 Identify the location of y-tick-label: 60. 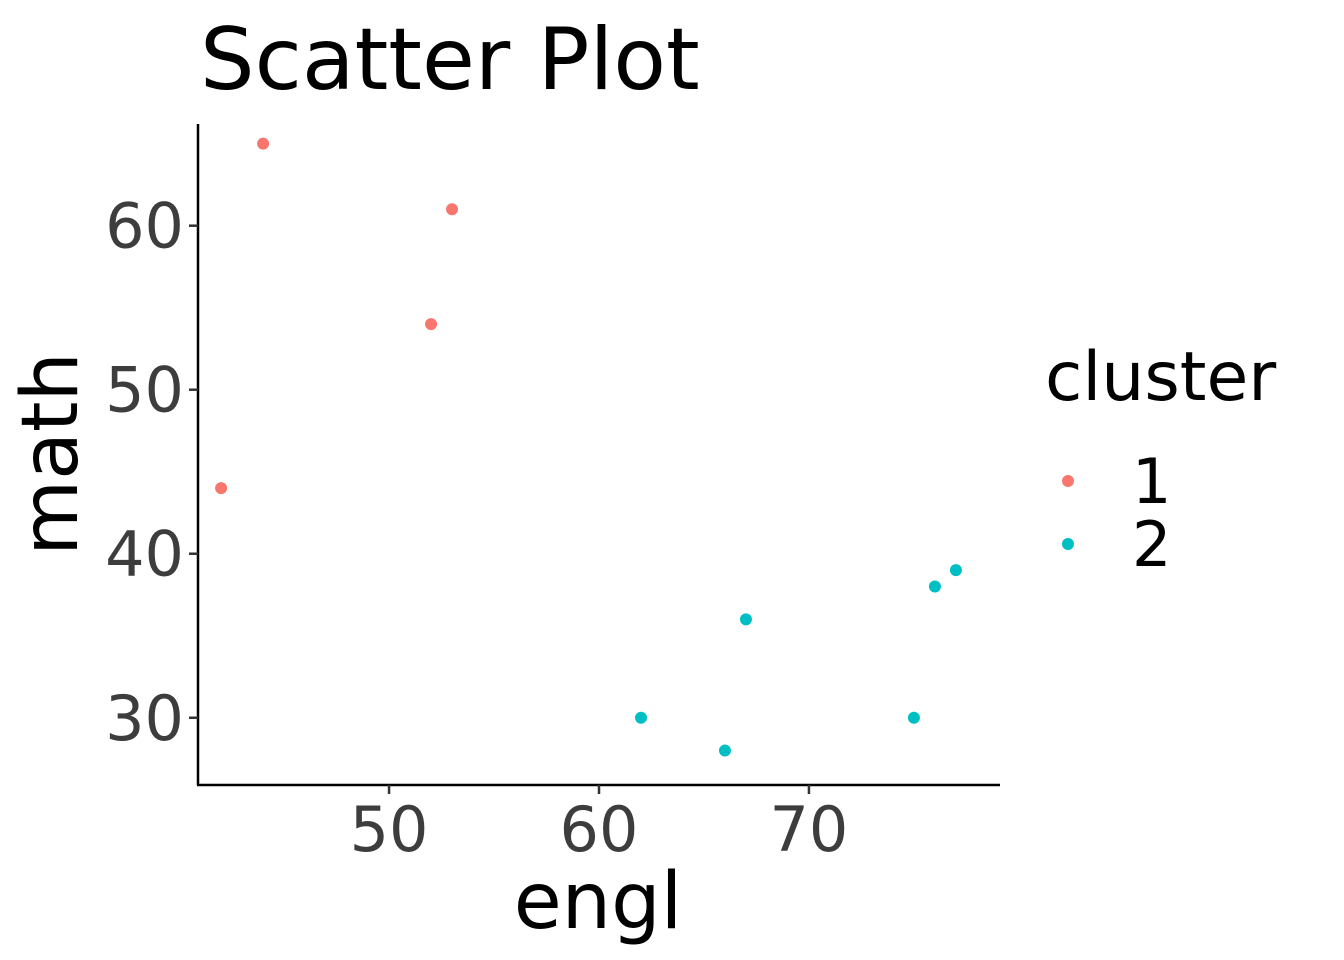
(144, 226).